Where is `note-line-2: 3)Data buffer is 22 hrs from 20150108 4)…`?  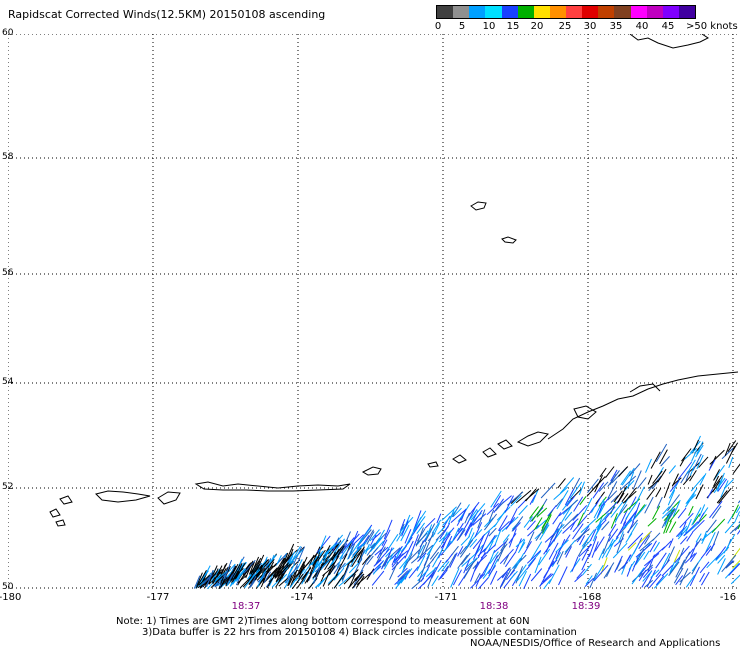 note-line-2: 3)Data buffer is 22 hrs from 20150108 4)… is located at coordinates (359, 632).